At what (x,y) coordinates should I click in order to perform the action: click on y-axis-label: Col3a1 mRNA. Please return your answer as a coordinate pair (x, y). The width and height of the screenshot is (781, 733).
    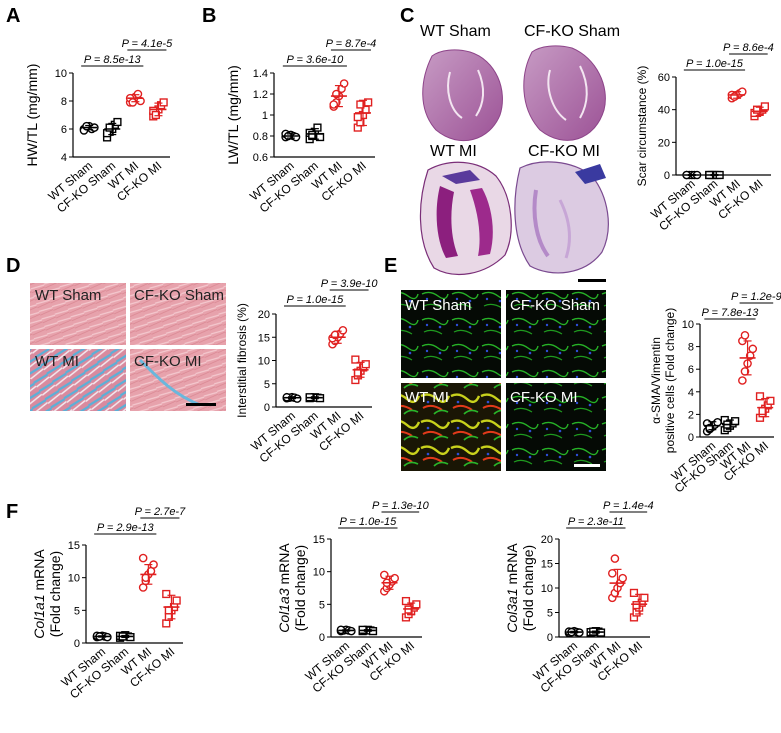
    Looking at the image, I should click on (512, 588).